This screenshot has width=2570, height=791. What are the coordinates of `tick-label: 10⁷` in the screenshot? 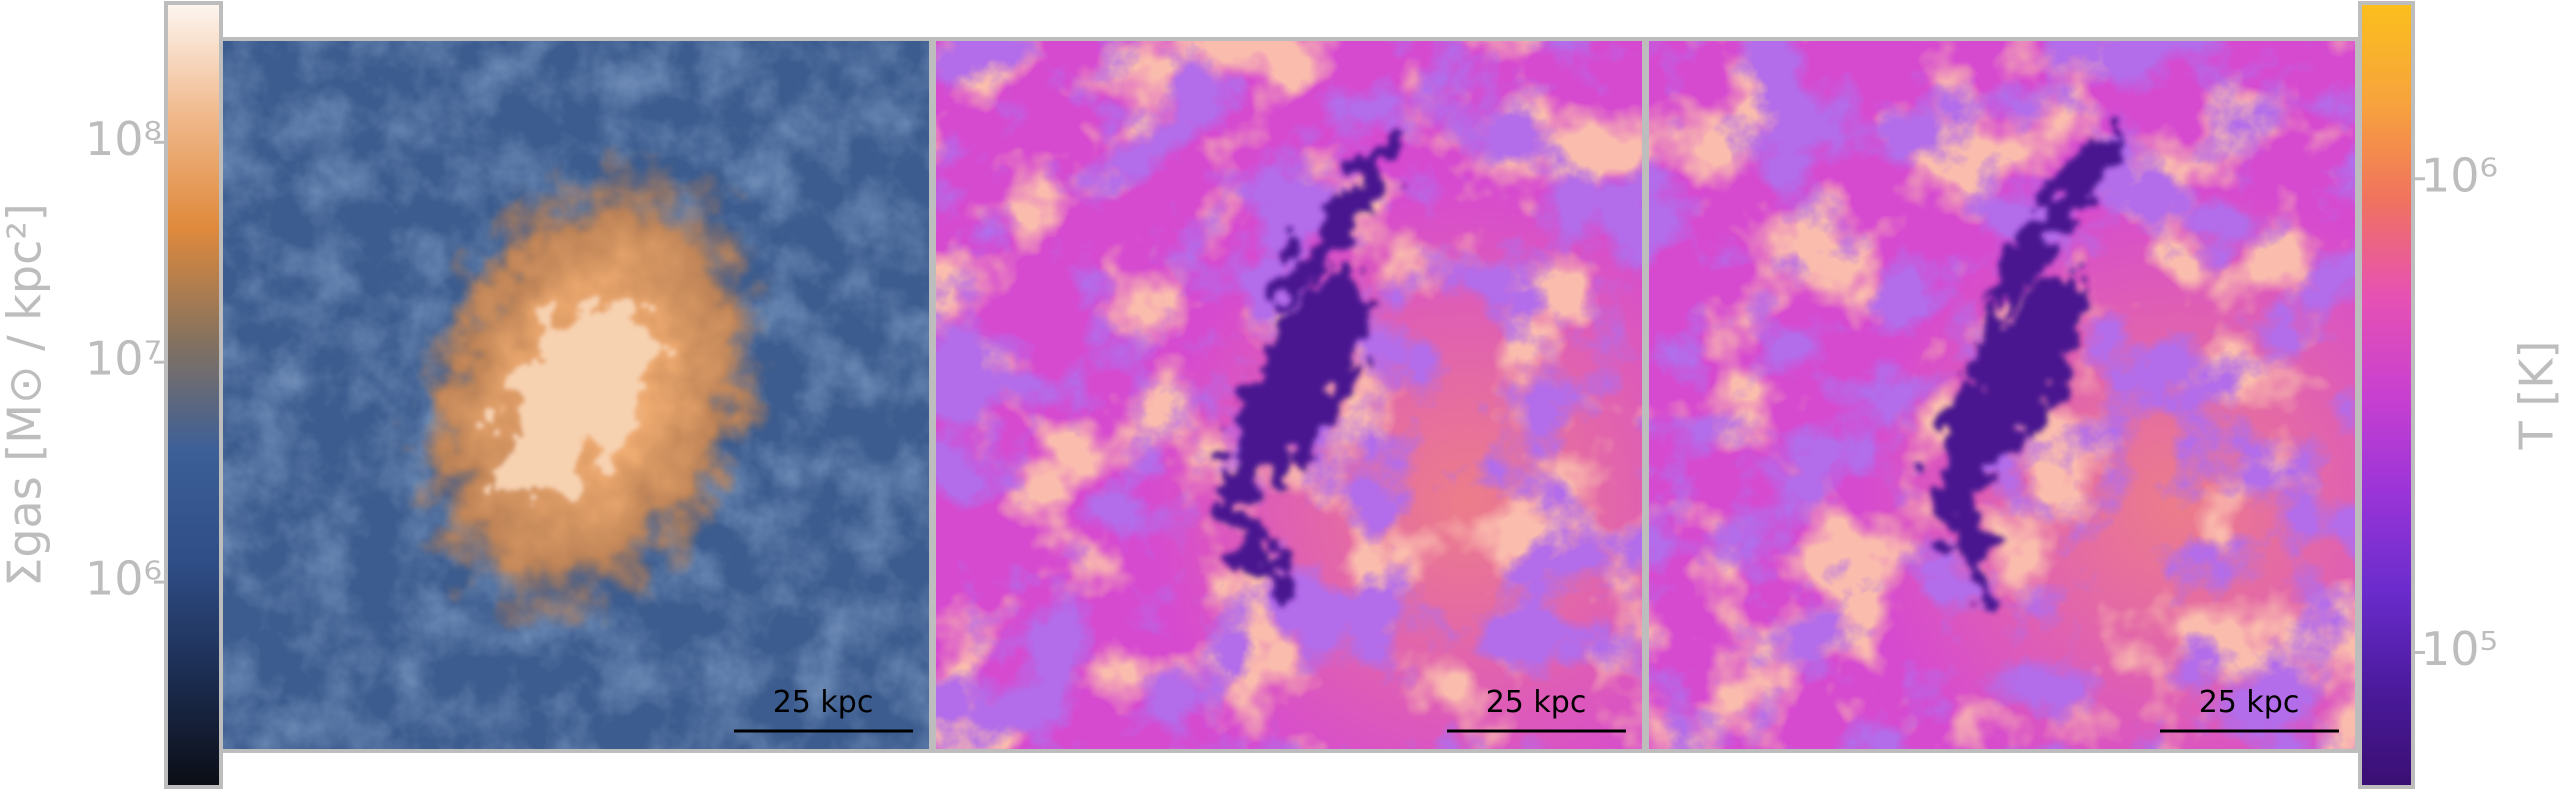 It's located at (123, 359).